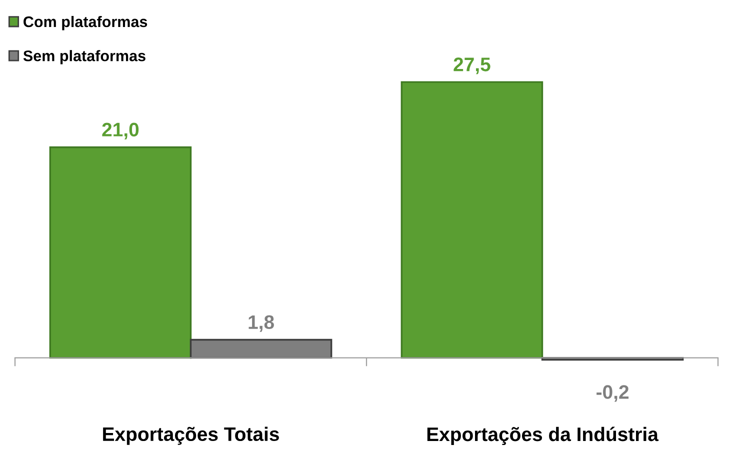 The width and height of the screenshot is (731, 453). Describe the element at coordinates (120, 131) in the screenshot. I see `data-label: 21,0` at that location.